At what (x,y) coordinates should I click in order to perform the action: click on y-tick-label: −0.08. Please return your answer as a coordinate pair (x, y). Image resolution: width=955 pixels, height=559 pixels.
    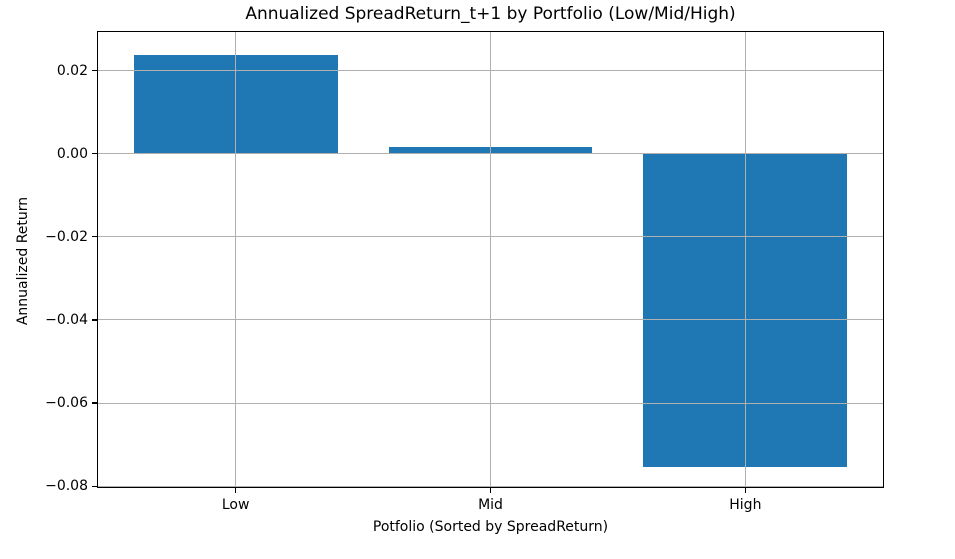
    Looking at the image, I should click on (66, 486).